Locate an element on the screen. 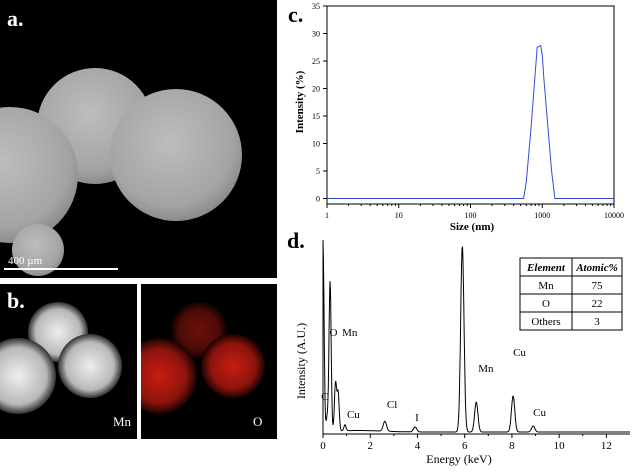 The width and height of the screenshot is (634, 473). y-tick-label: 0 is located at coordinates (318, 199).